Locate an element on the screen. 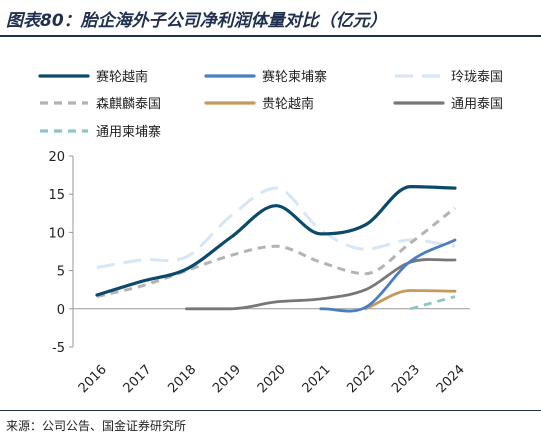  title-bar: 图表80：胎企海外子公司净利润体量对比（亿元） is located at coordinates (270, 17).